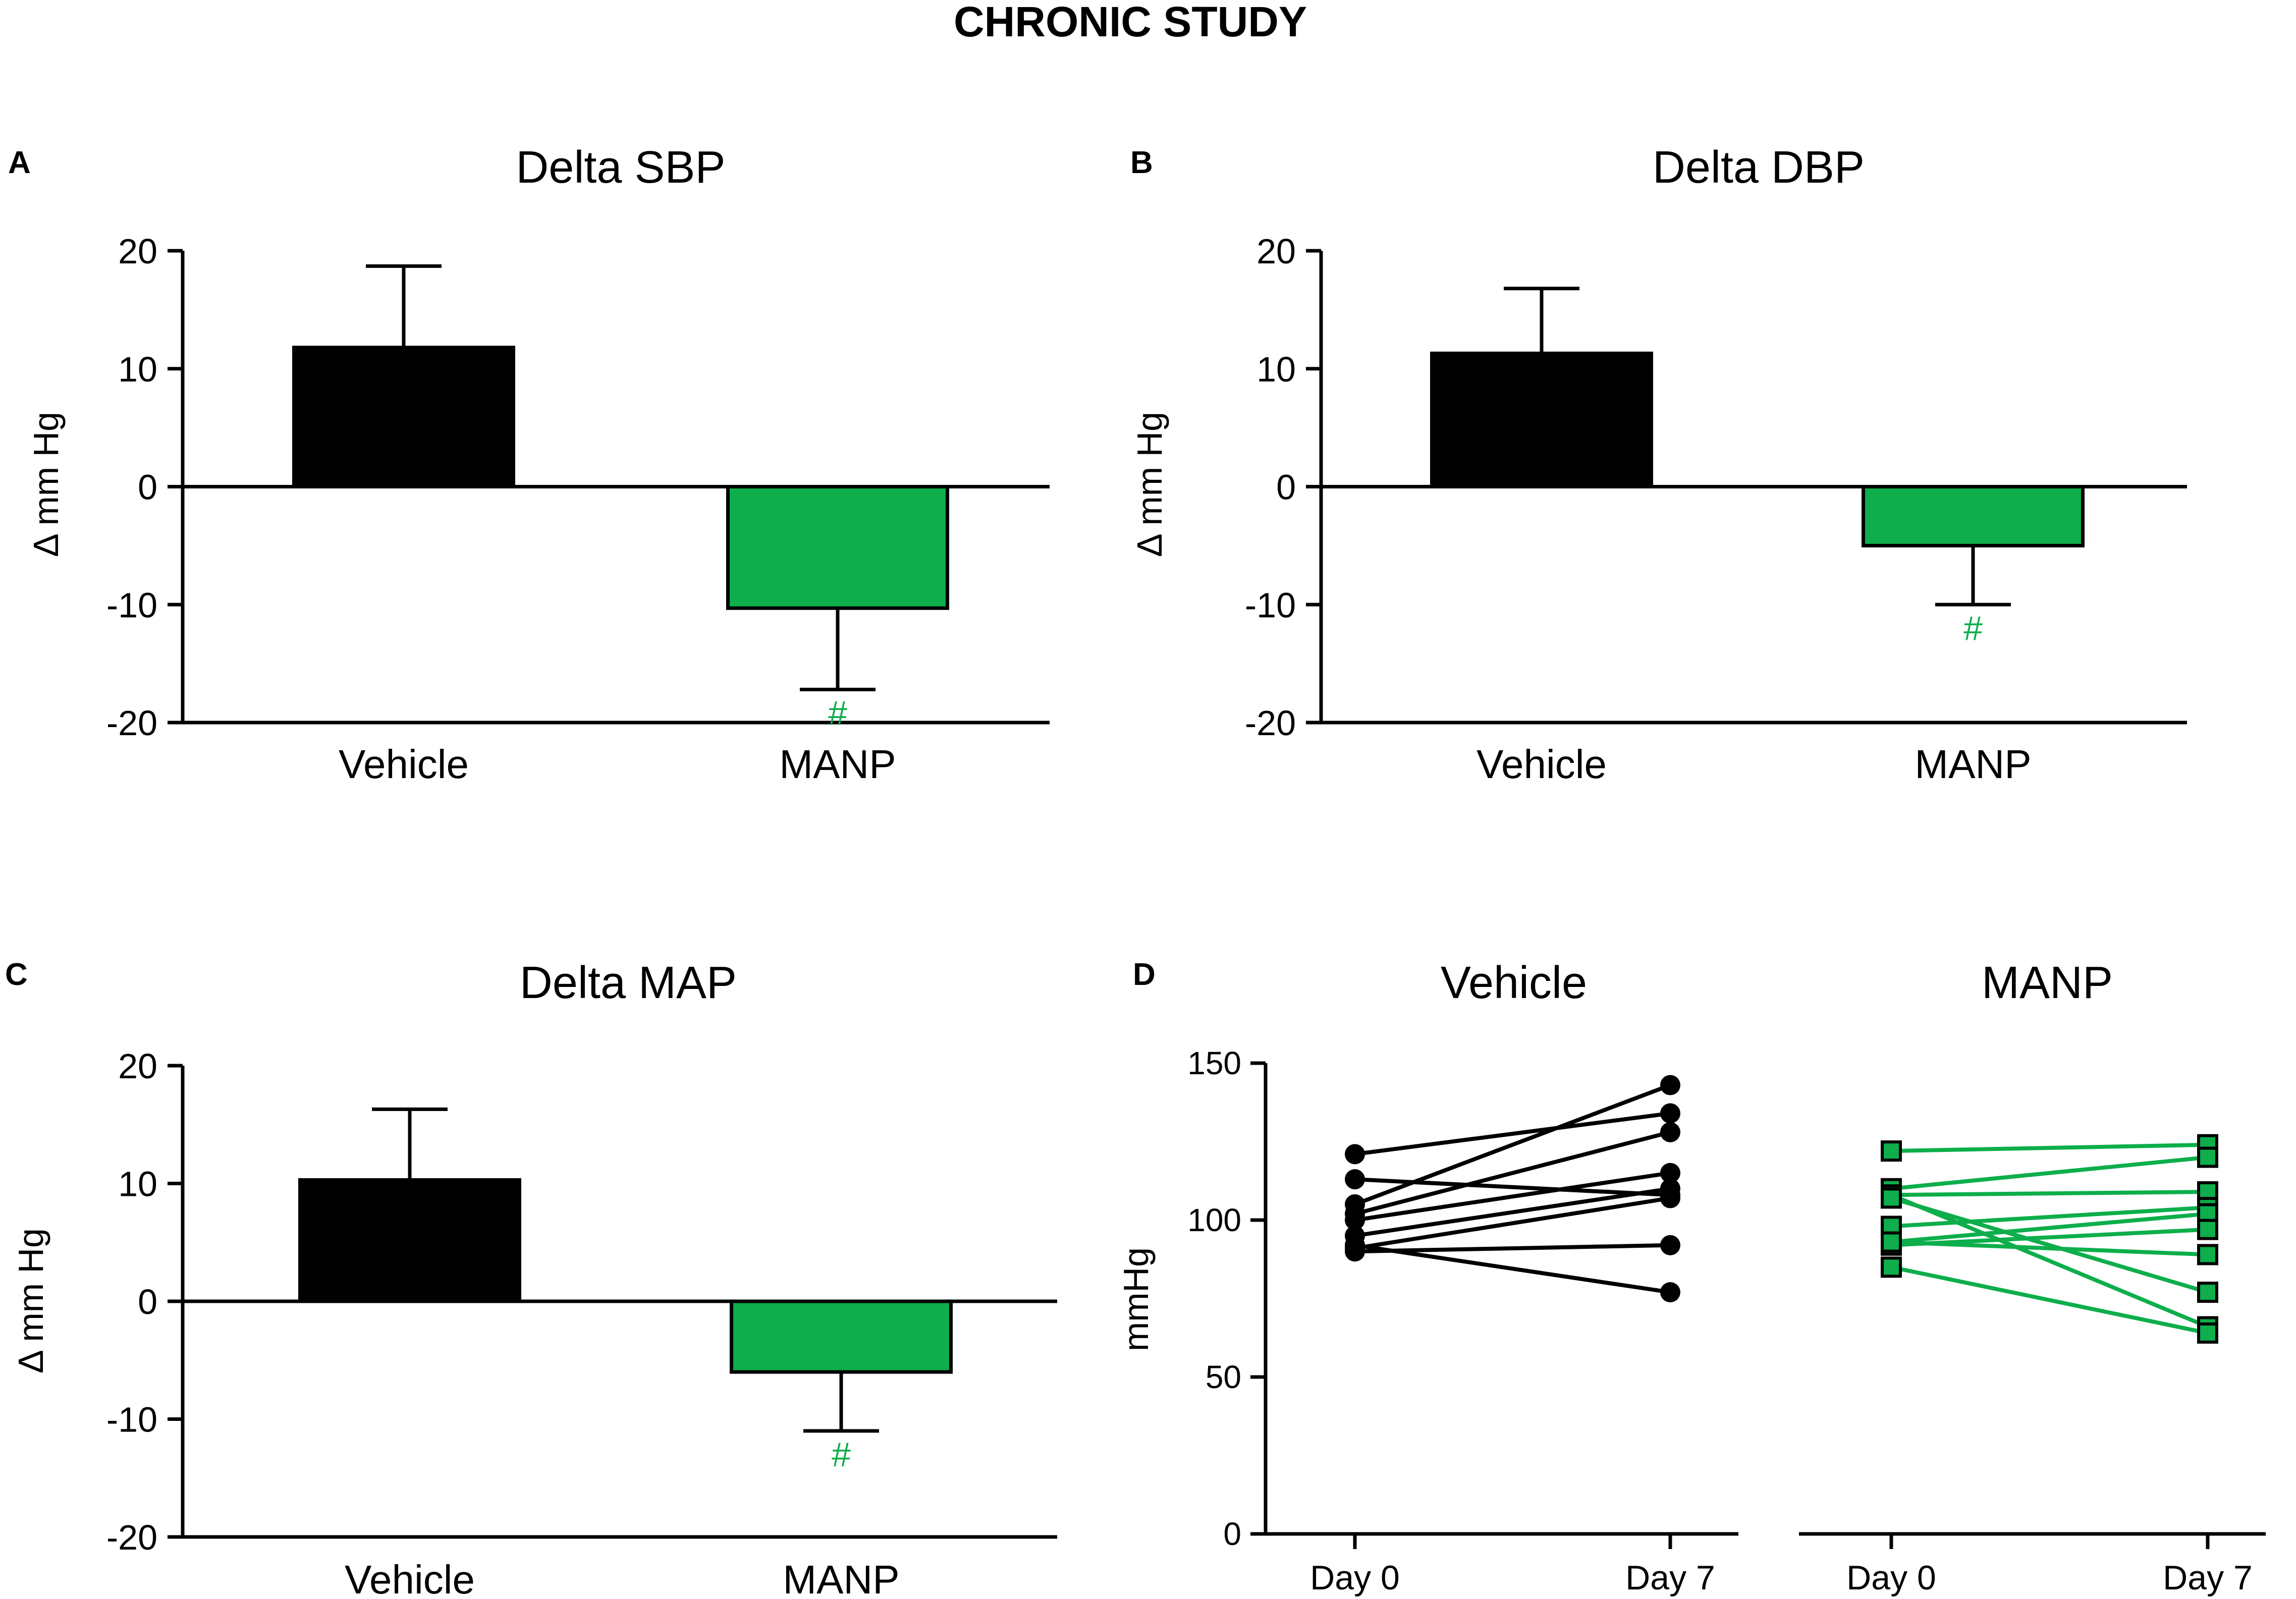  What do you see at coordinates (1514, 983) in the screenshot?
I see `subplot-title: Vehicle` at bounding box center [1514, 983].